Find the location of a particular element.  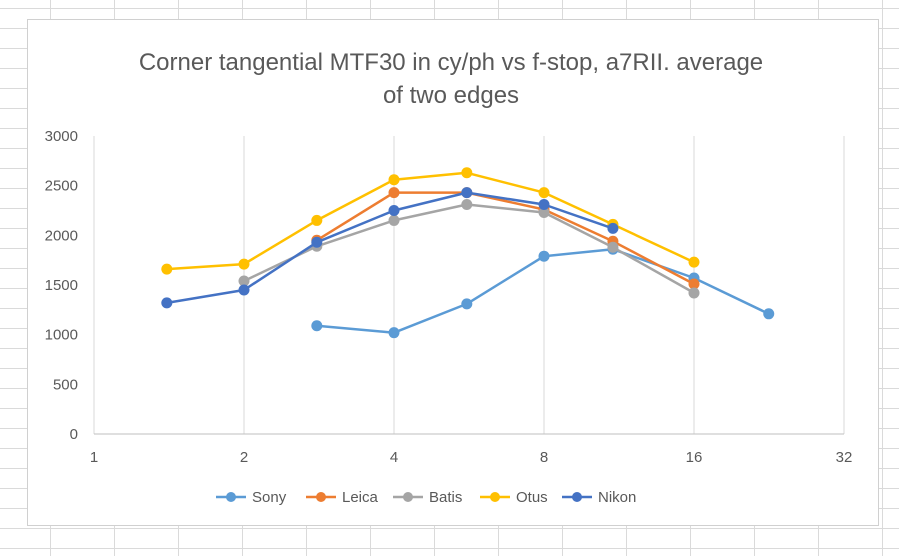

legend-marker-leica is located at coordinates (321, 497).